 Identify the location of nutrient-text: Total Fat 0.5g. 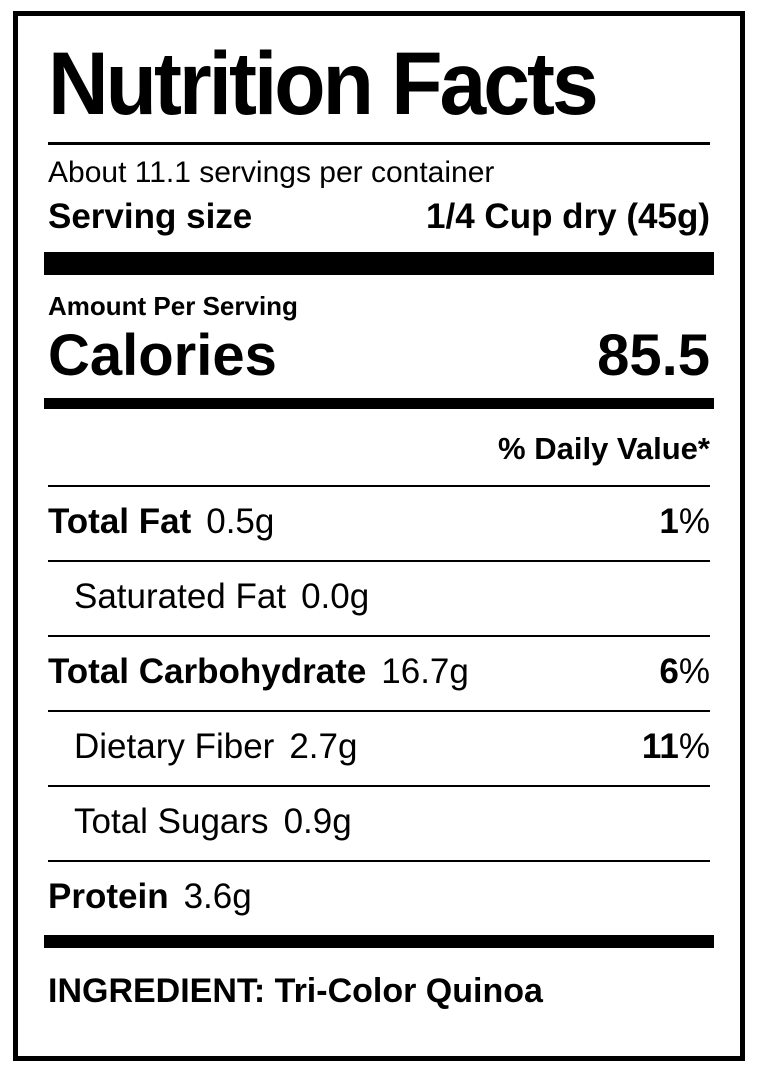
(161, 522).